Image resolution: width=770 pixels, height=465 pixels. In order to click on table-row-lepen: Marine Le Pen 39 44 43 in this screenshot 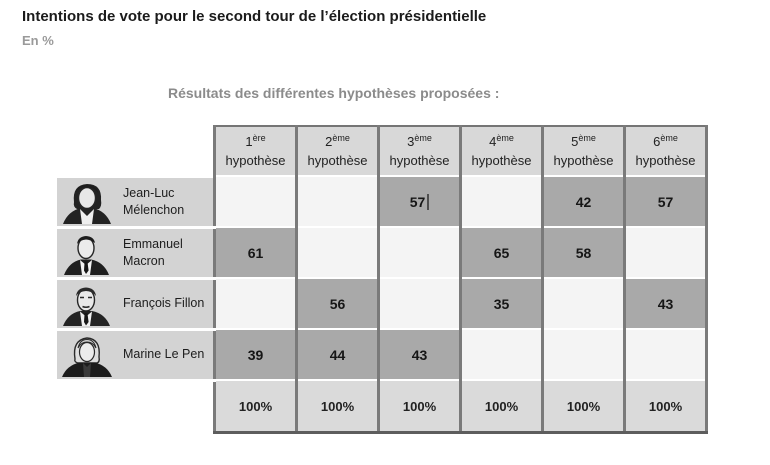, I will do `click(382, 354)`.